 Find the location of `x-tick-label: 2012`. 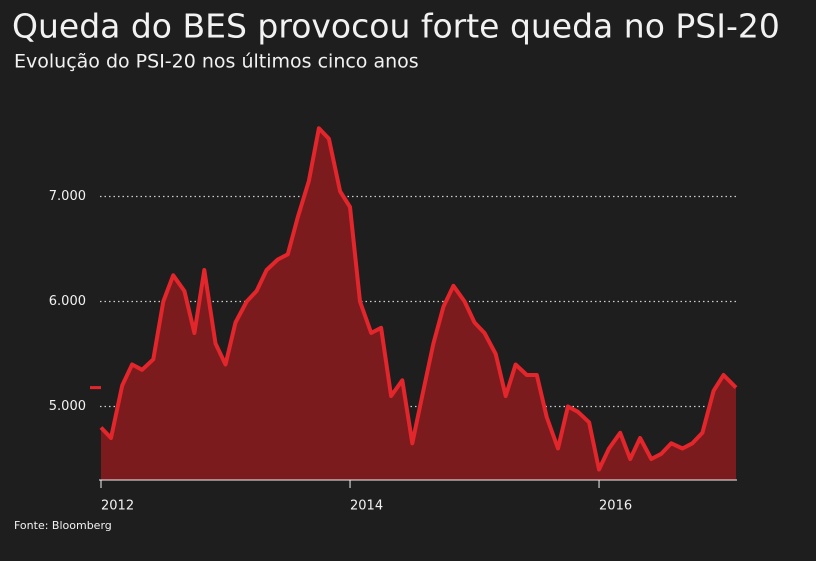

x-tick-label: 2012 is located at coordinates (117, 506).